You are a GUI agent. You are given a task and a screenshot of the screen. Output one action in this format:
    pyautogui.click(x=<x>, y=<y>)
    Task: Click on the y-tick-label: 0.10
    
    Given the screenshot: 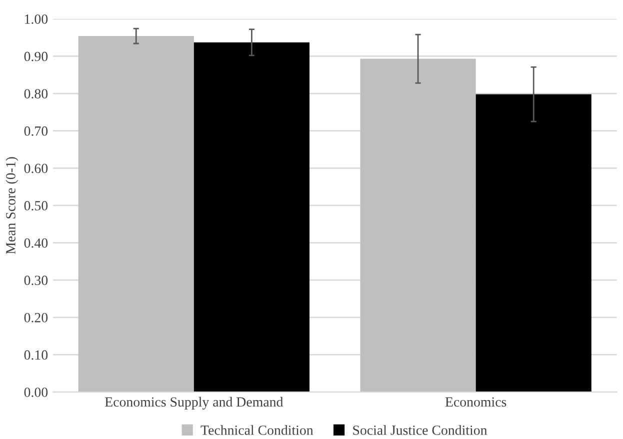 What is the action you would take?
    pyautogui.click(x=36, y=355)
    